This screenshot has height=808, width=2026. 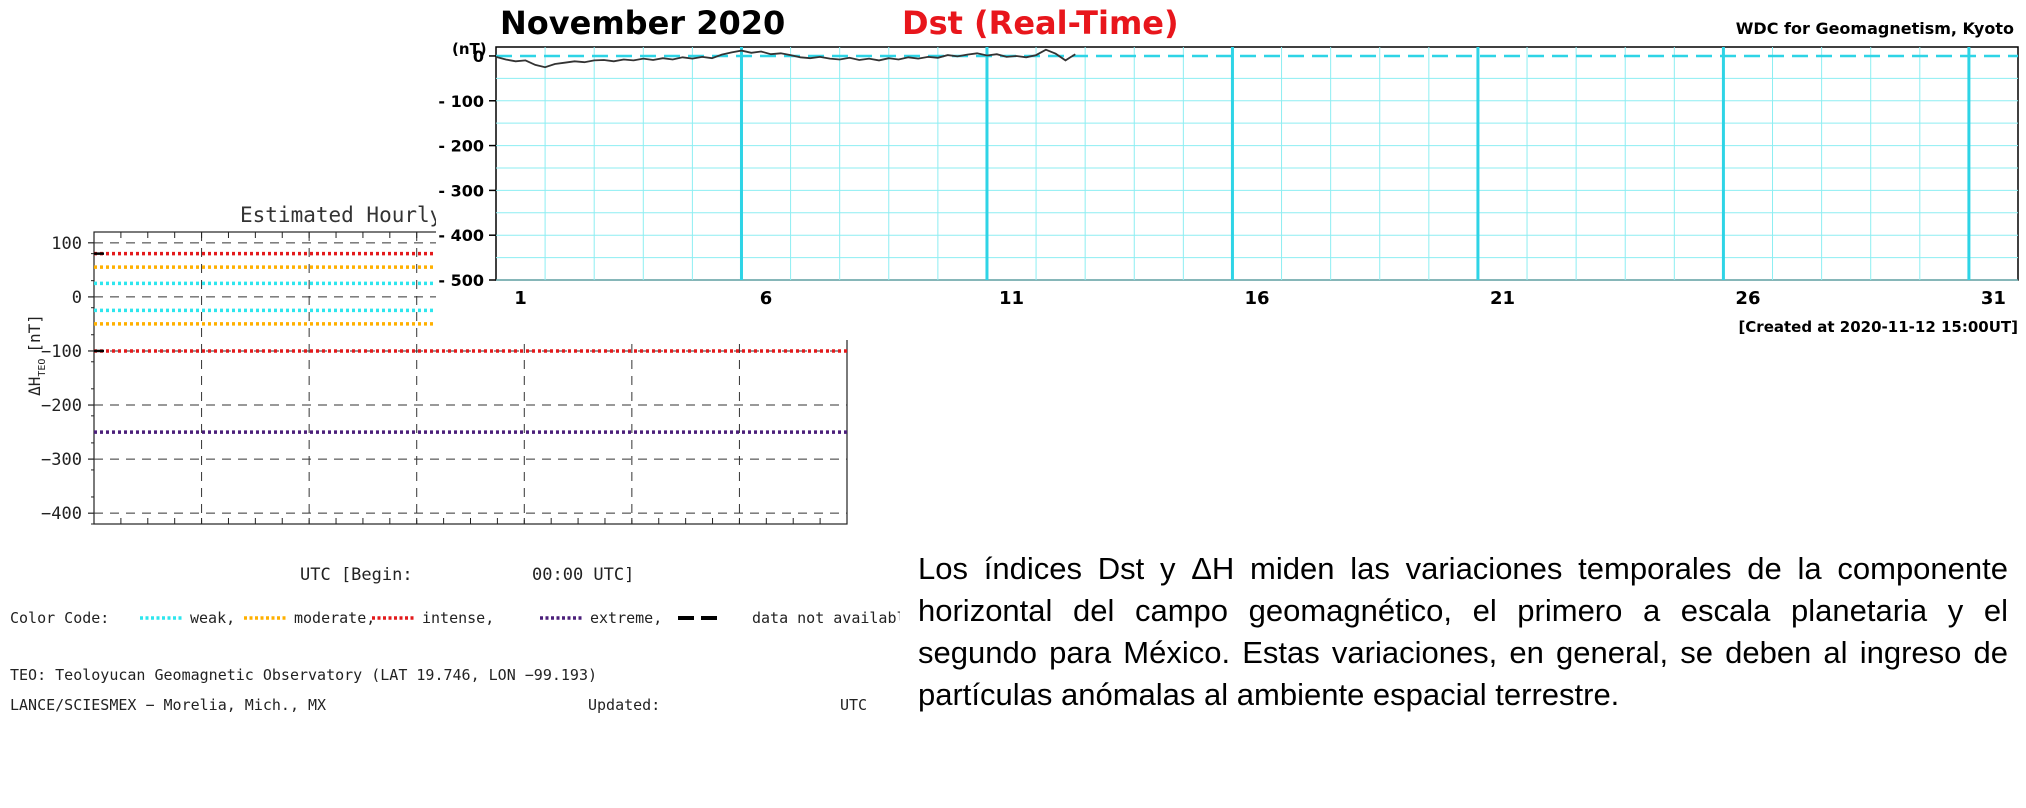 What do you see at coordinates (583, 575) in the screenshot?
I see `dh-xlabel-end: 00:00 UTC]` at bounding box center [583, 575].